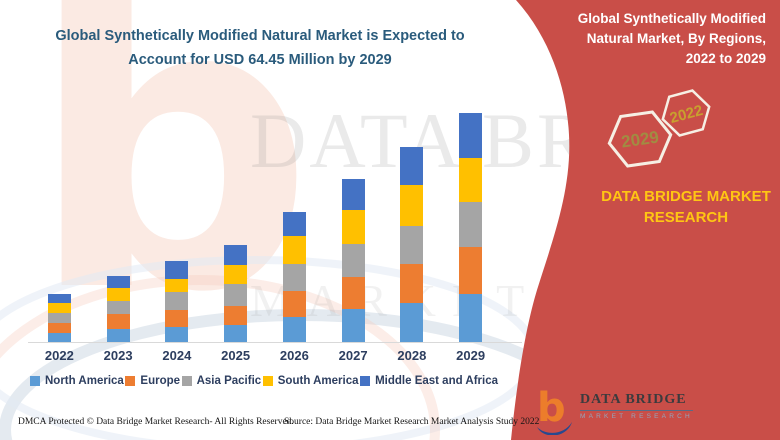 Image resolution: width=780 pixels, height=440 pixels. Describe the element at coordinates (177, 319) in the screenshot. I see `segment-europe-2024` at that location.